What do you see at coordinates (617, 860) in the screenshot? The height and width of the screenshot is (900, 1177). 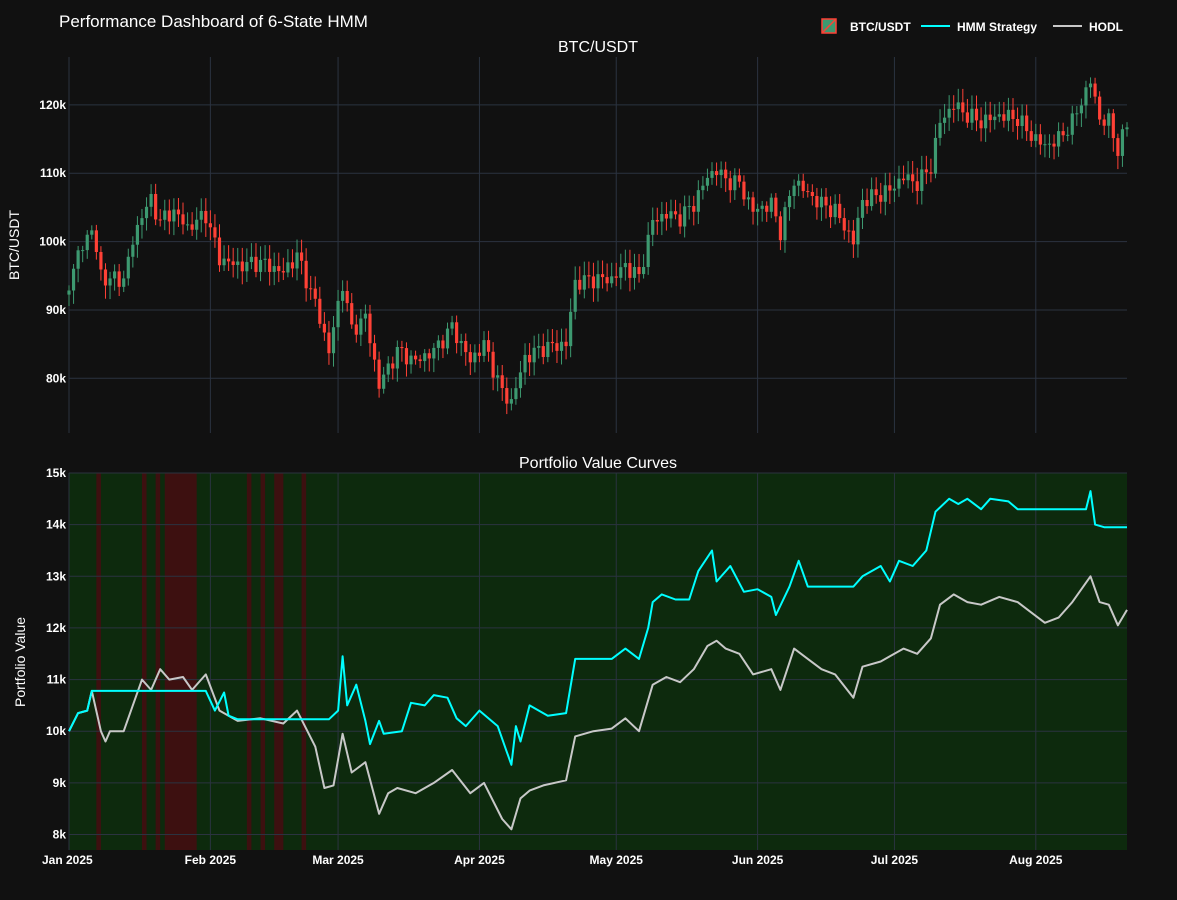 I see `x-tick-label: May 2025` at bounding box center [617, 860].